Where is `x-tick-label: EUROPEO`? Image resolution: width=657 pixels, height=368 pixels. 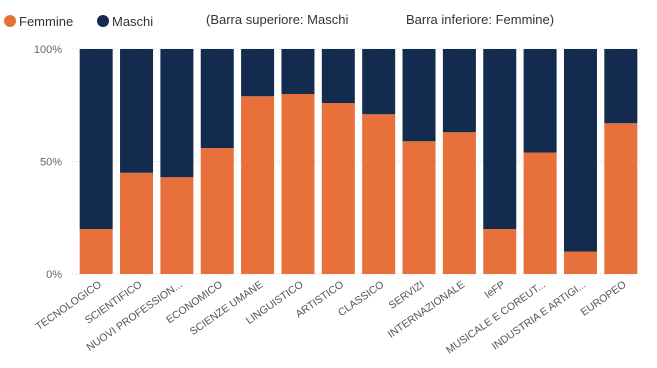 x-tick-label: EUROPEO is located at coordinates (604, 299).